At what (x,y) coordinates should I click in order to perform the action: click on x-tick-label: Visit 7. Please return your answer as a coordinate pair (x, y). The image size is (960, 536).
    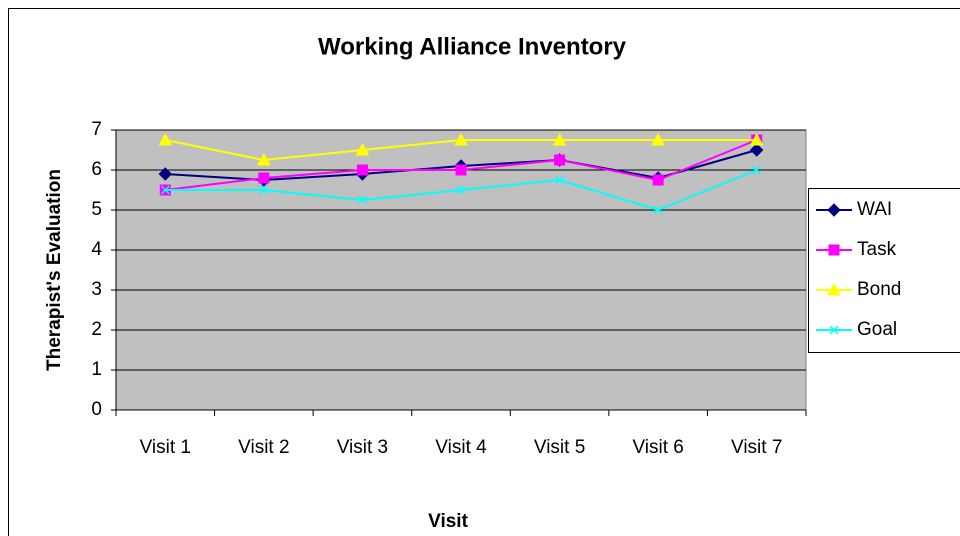
    Looking at the image, I should click on (756, 447).